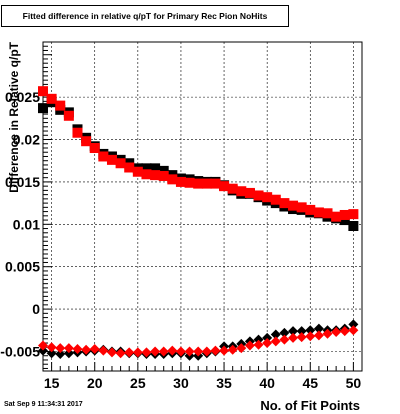 This screenshot has width=400, height=414. Describe the element at coordinates (138, 383) in the screenshot. I see `x-tick-label: 25` at that location.